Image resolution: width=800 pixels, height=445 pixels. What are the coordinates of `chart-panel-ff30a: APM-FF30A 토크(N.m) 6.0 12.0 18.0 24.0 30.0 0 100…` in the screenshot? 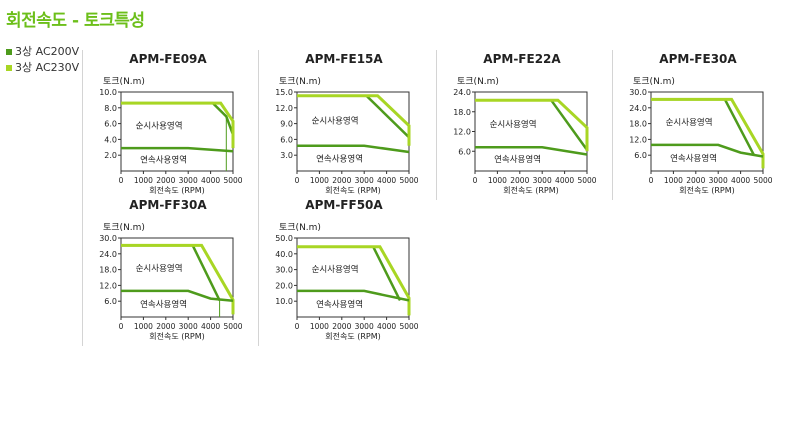 It's located at (167, 271).